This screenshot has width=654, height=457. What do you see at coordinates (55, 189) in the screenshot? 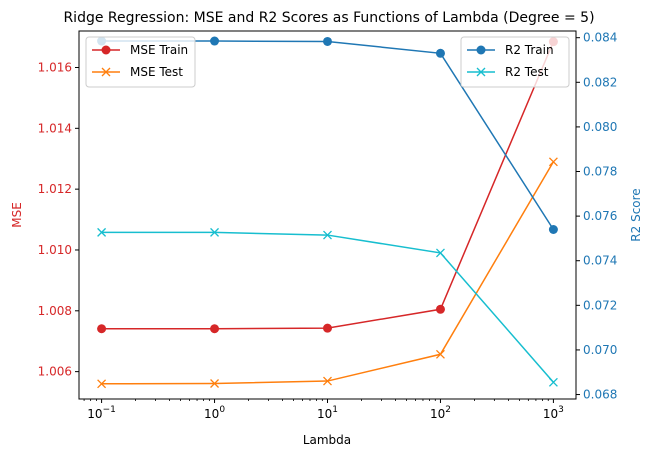
I see `left-tick-label-3: 1.012` at bounding box center [55, 189].